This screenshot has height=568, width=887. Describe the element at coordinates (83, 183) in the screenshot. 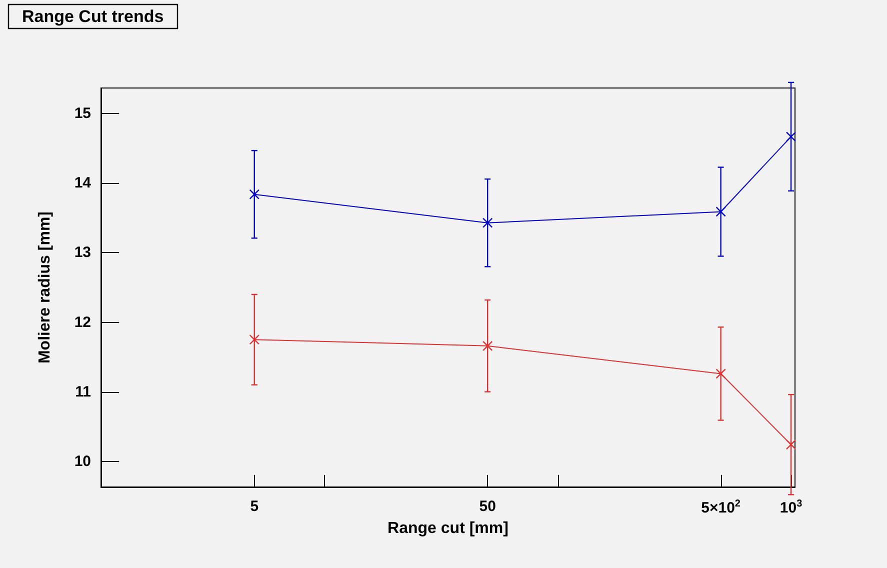

I see `y-tick-label: 14` at that location.